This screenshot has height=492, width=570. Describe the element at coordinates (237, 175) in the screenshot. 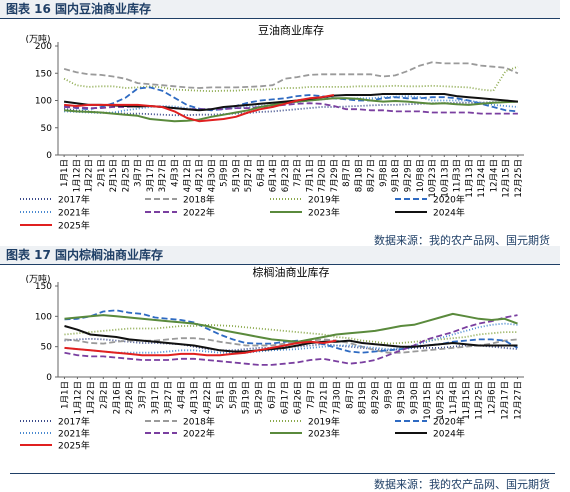

I see `x-tick-label: 5月19日` at that location.